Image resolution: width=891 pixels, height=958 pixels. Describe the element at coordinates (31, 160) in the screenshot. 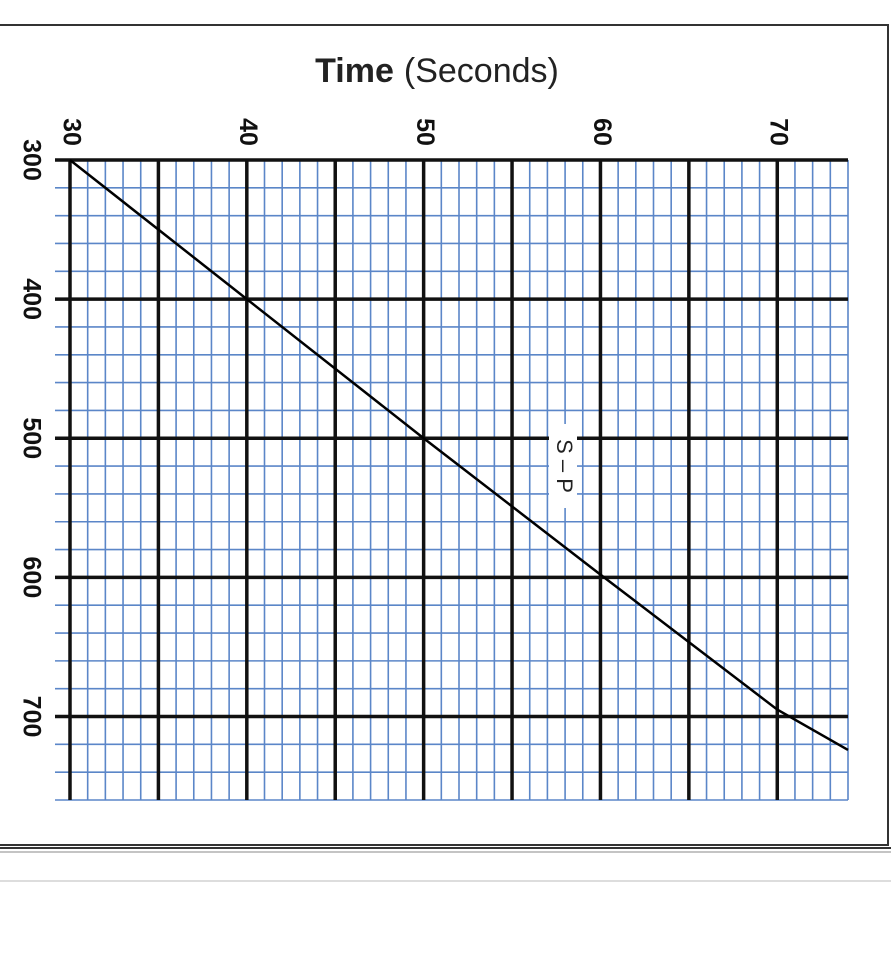

I see `y-tick-label: 300` at that location.